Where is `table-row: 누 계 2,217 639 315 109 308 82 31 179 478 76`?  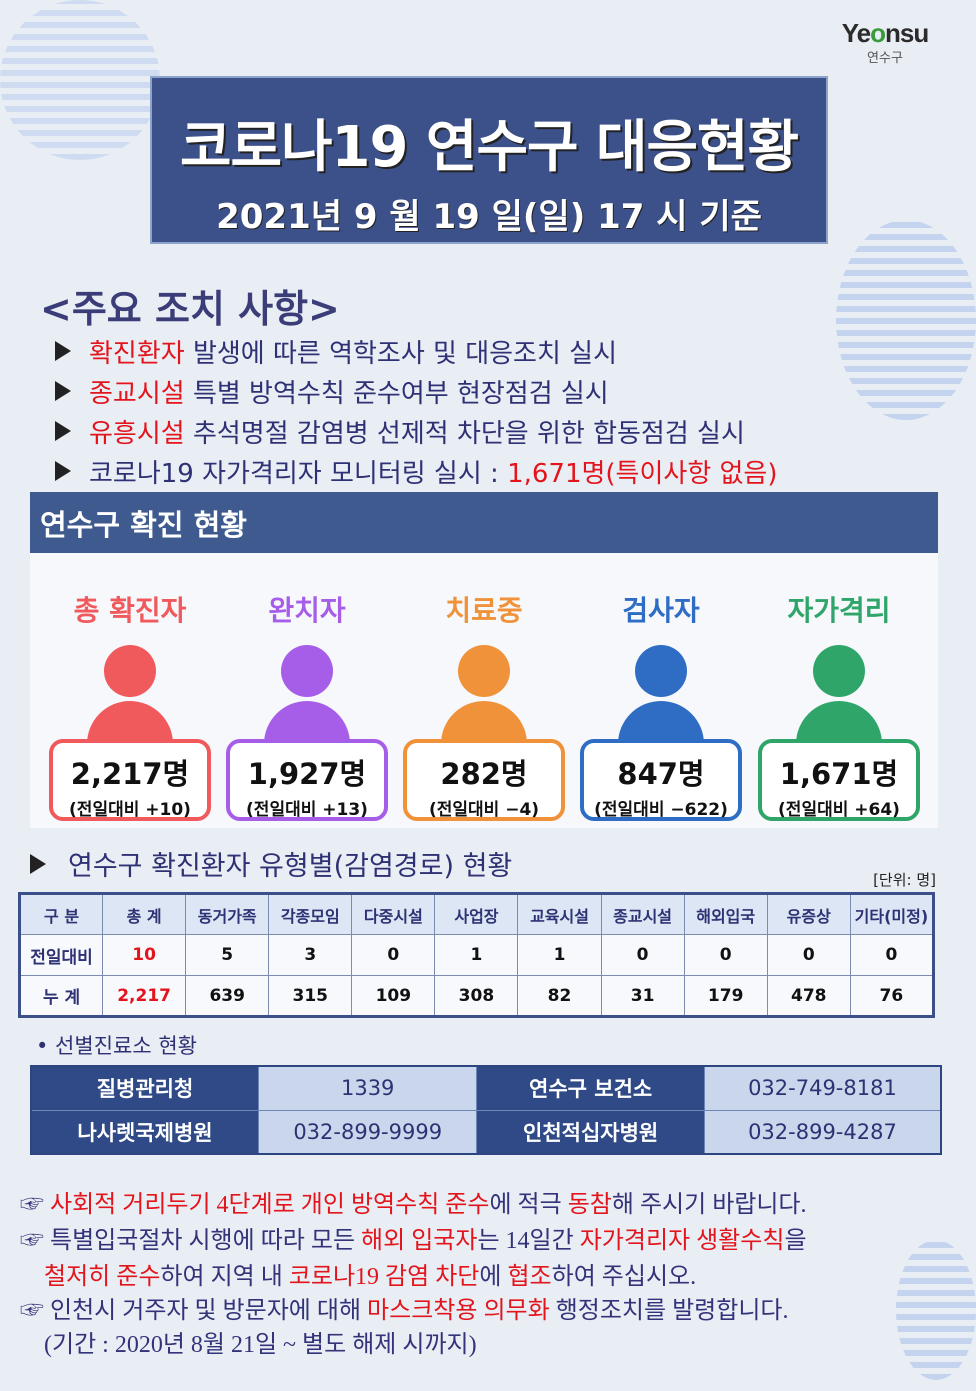
table-row: 누 계 2,217 639 315 109 308 82 31 179 478 76 is located at coordinates (476, 996).